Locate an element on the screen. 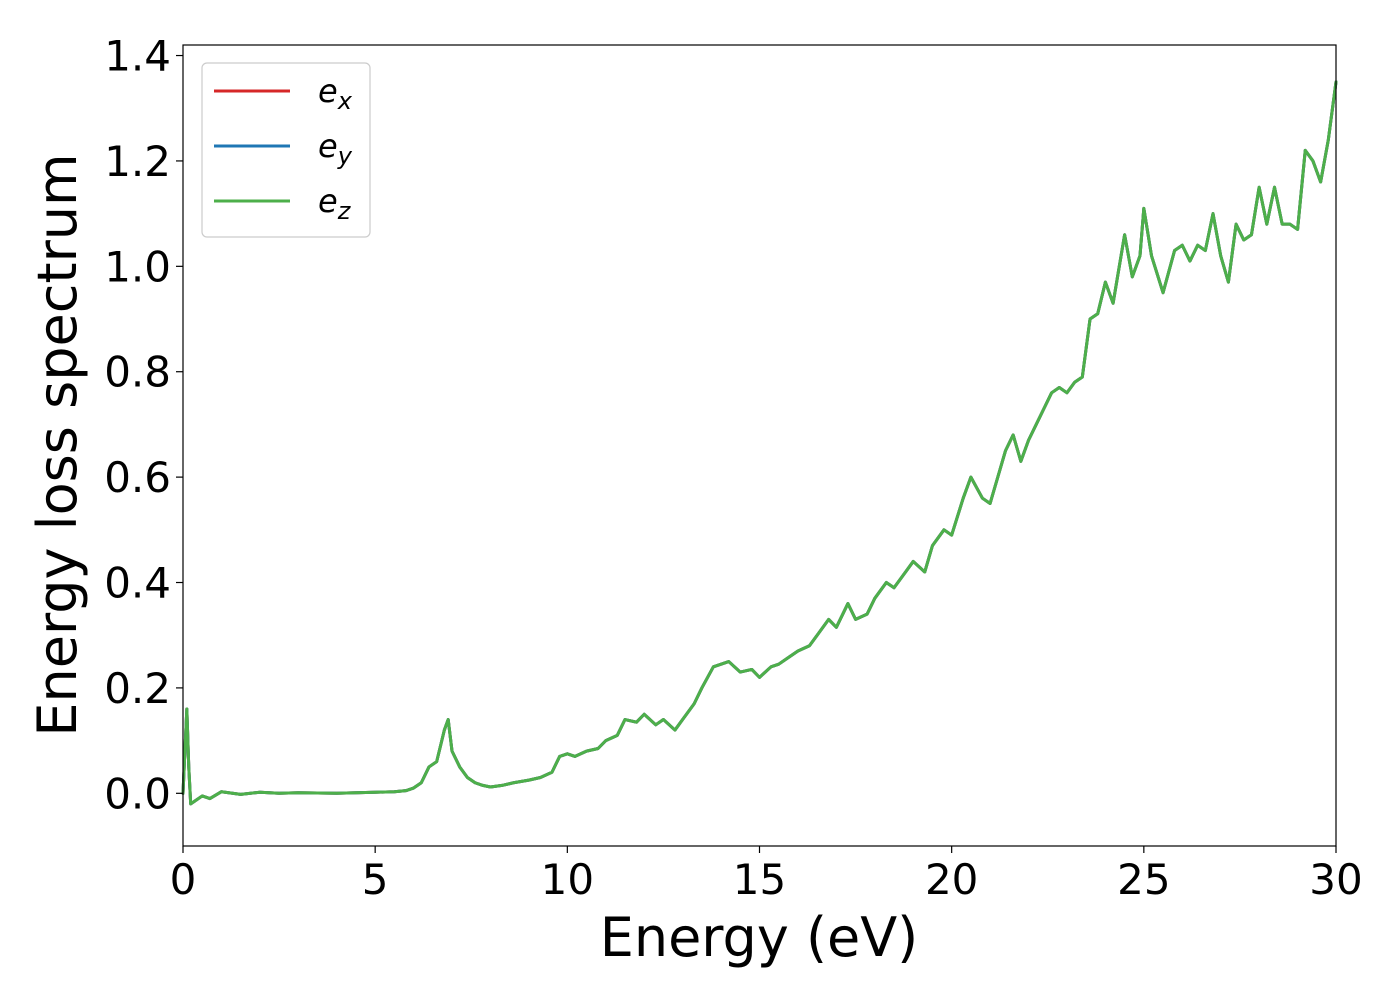 This screenshot has height=1000, width=1400. x-tick-label: 10 is located at coordinates (567, 879).